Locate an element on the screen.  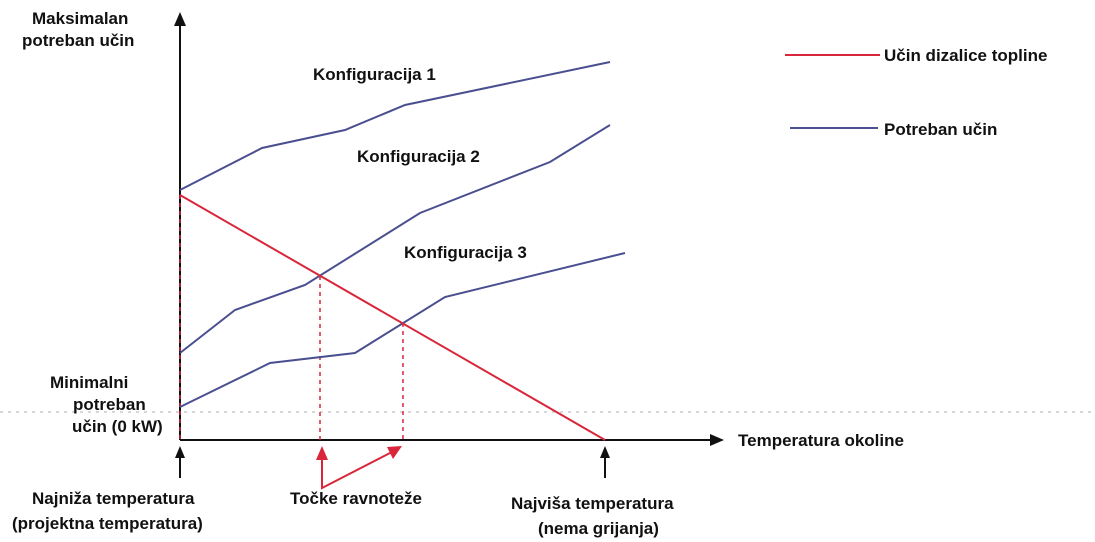
curve-label: Konfiguracija 2 is located at coordinates (418, 156).